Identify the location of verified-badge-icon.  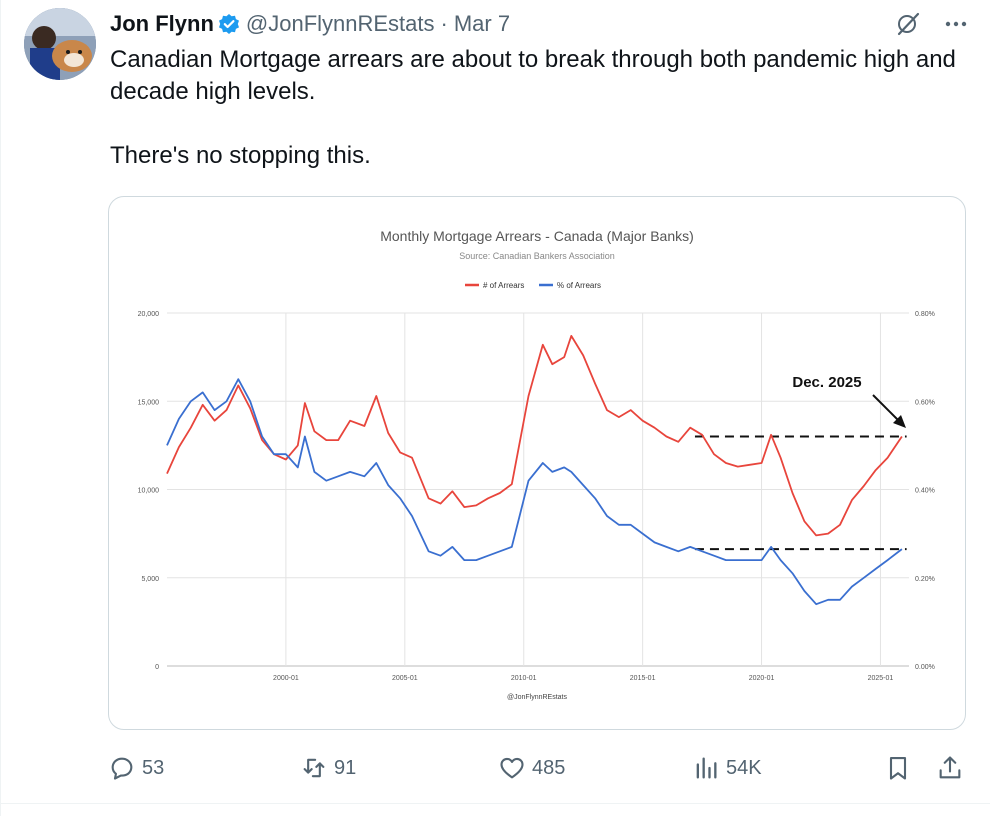
(229, 24).